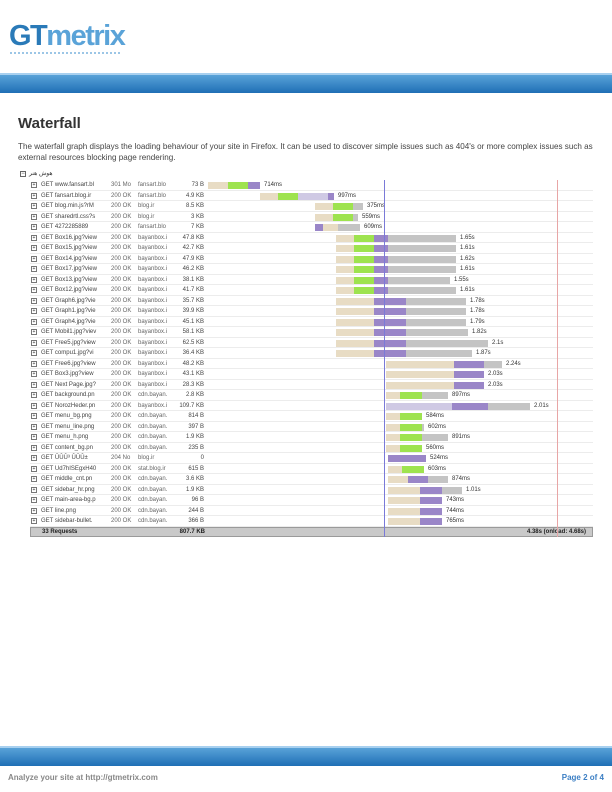 This screenshot has width=612, height=792. I want to click on request-domain: blog.ir, so click(146, 216).